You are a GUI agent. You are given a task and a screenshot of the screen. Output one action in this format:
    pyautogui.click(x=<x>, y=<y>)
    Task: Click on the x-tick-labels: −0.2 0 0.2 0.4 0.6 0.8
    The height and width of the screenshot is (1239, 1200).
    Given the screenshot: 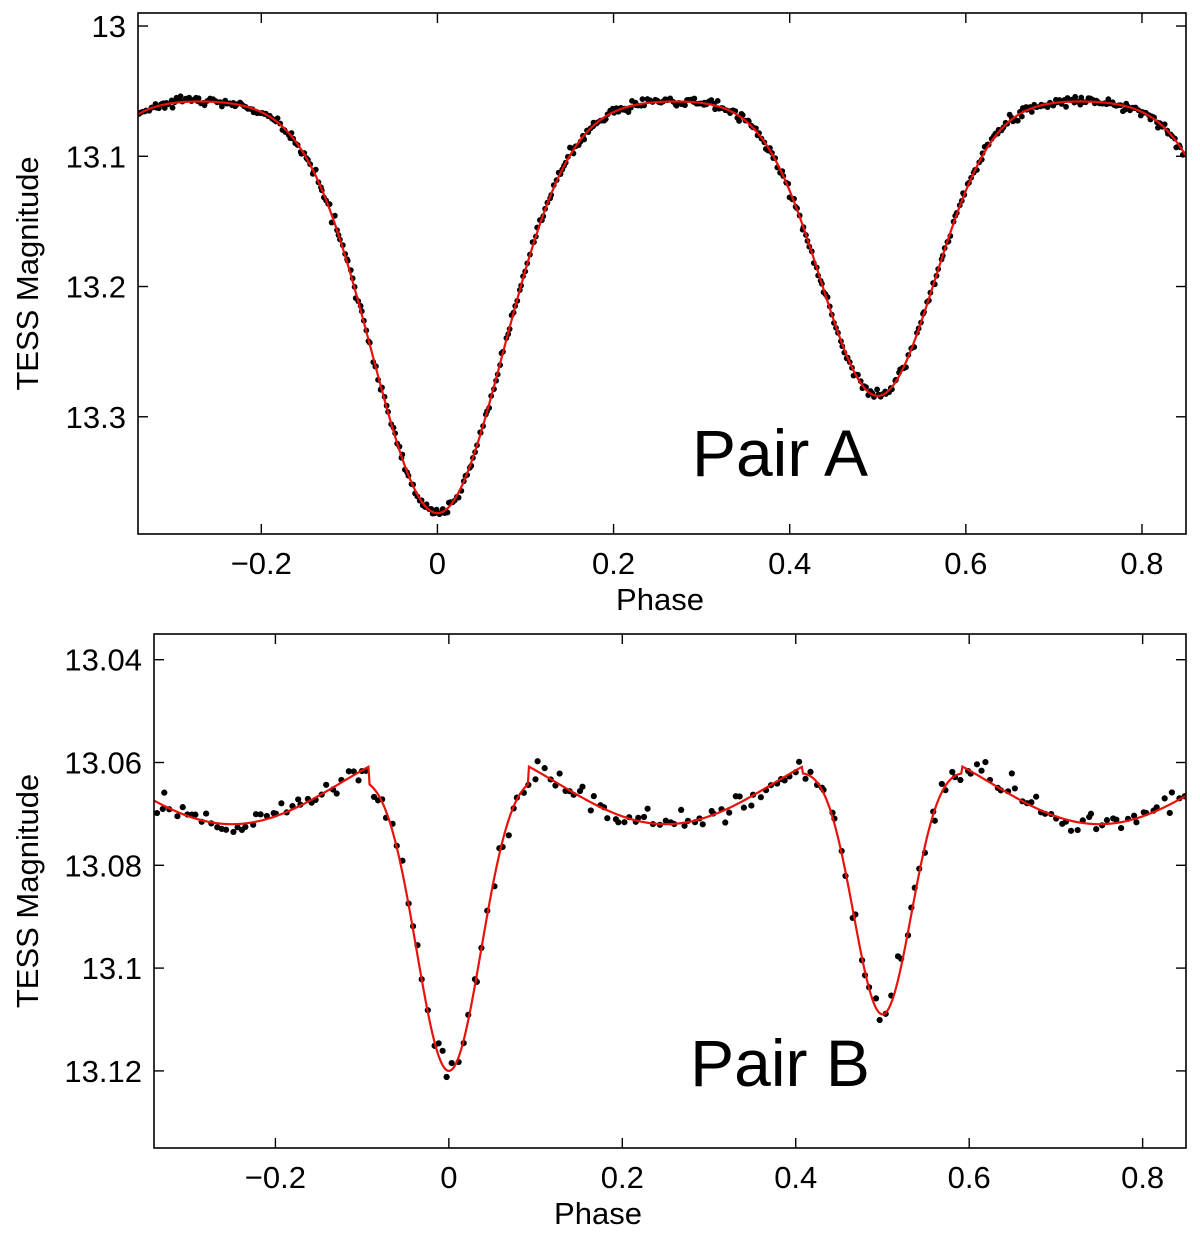 What is the action you would take?
    pyautogui.click(x=704, y=1177)
    